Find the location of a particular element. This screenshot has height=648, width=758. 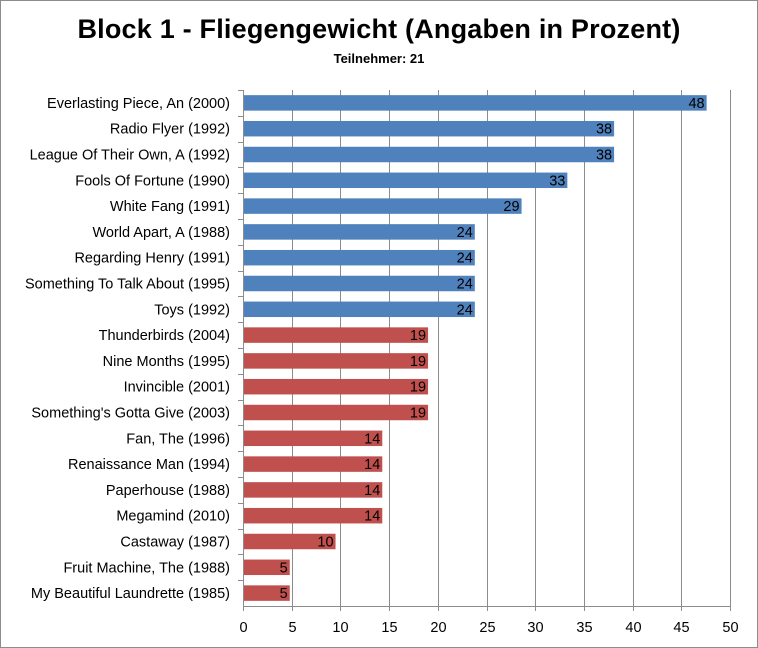

category-label: Paperhouse (1988) is located at coordinates (168, 491).